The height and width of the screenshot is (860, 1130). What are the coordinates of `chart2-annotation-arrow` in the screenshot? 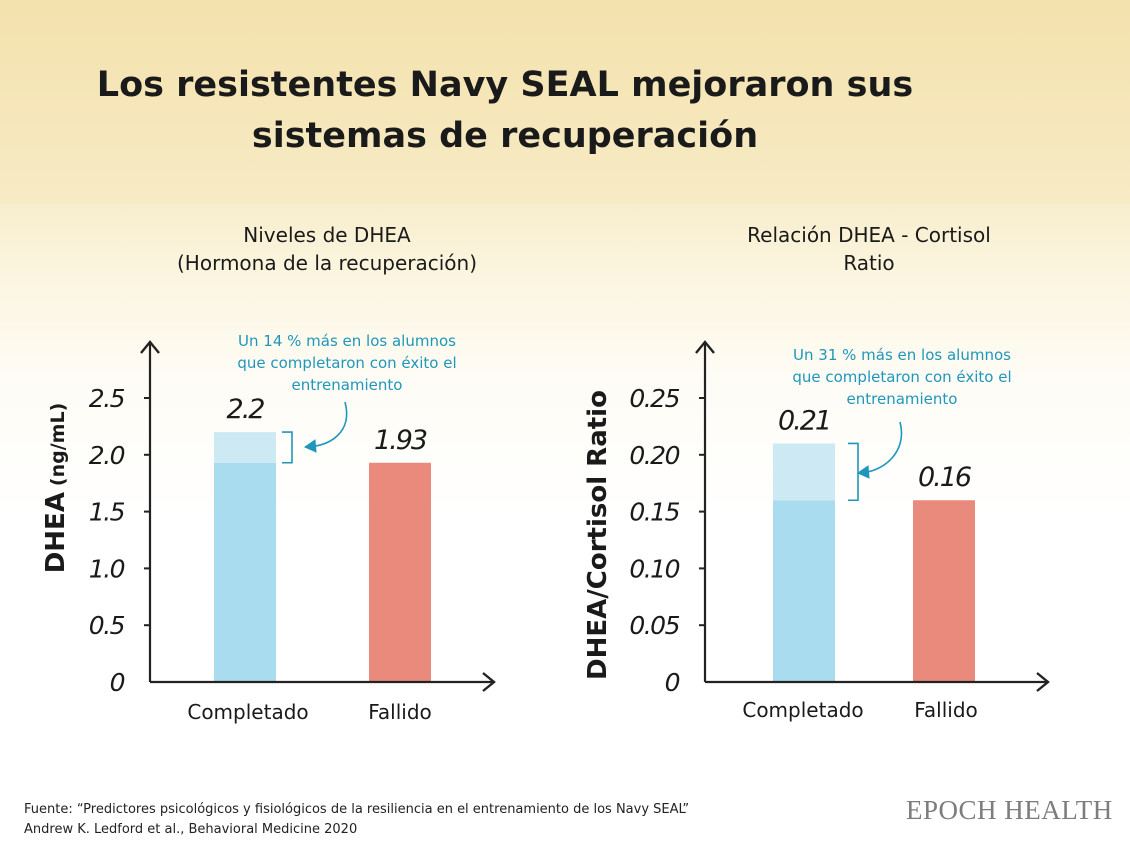 It's located at (880, 447).